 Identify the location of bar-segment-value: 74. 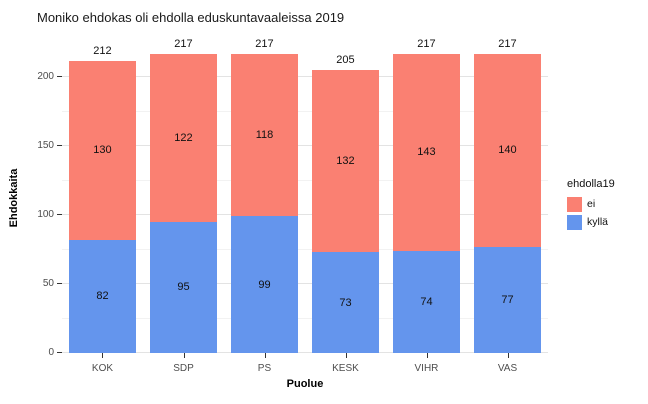
(426, 301).